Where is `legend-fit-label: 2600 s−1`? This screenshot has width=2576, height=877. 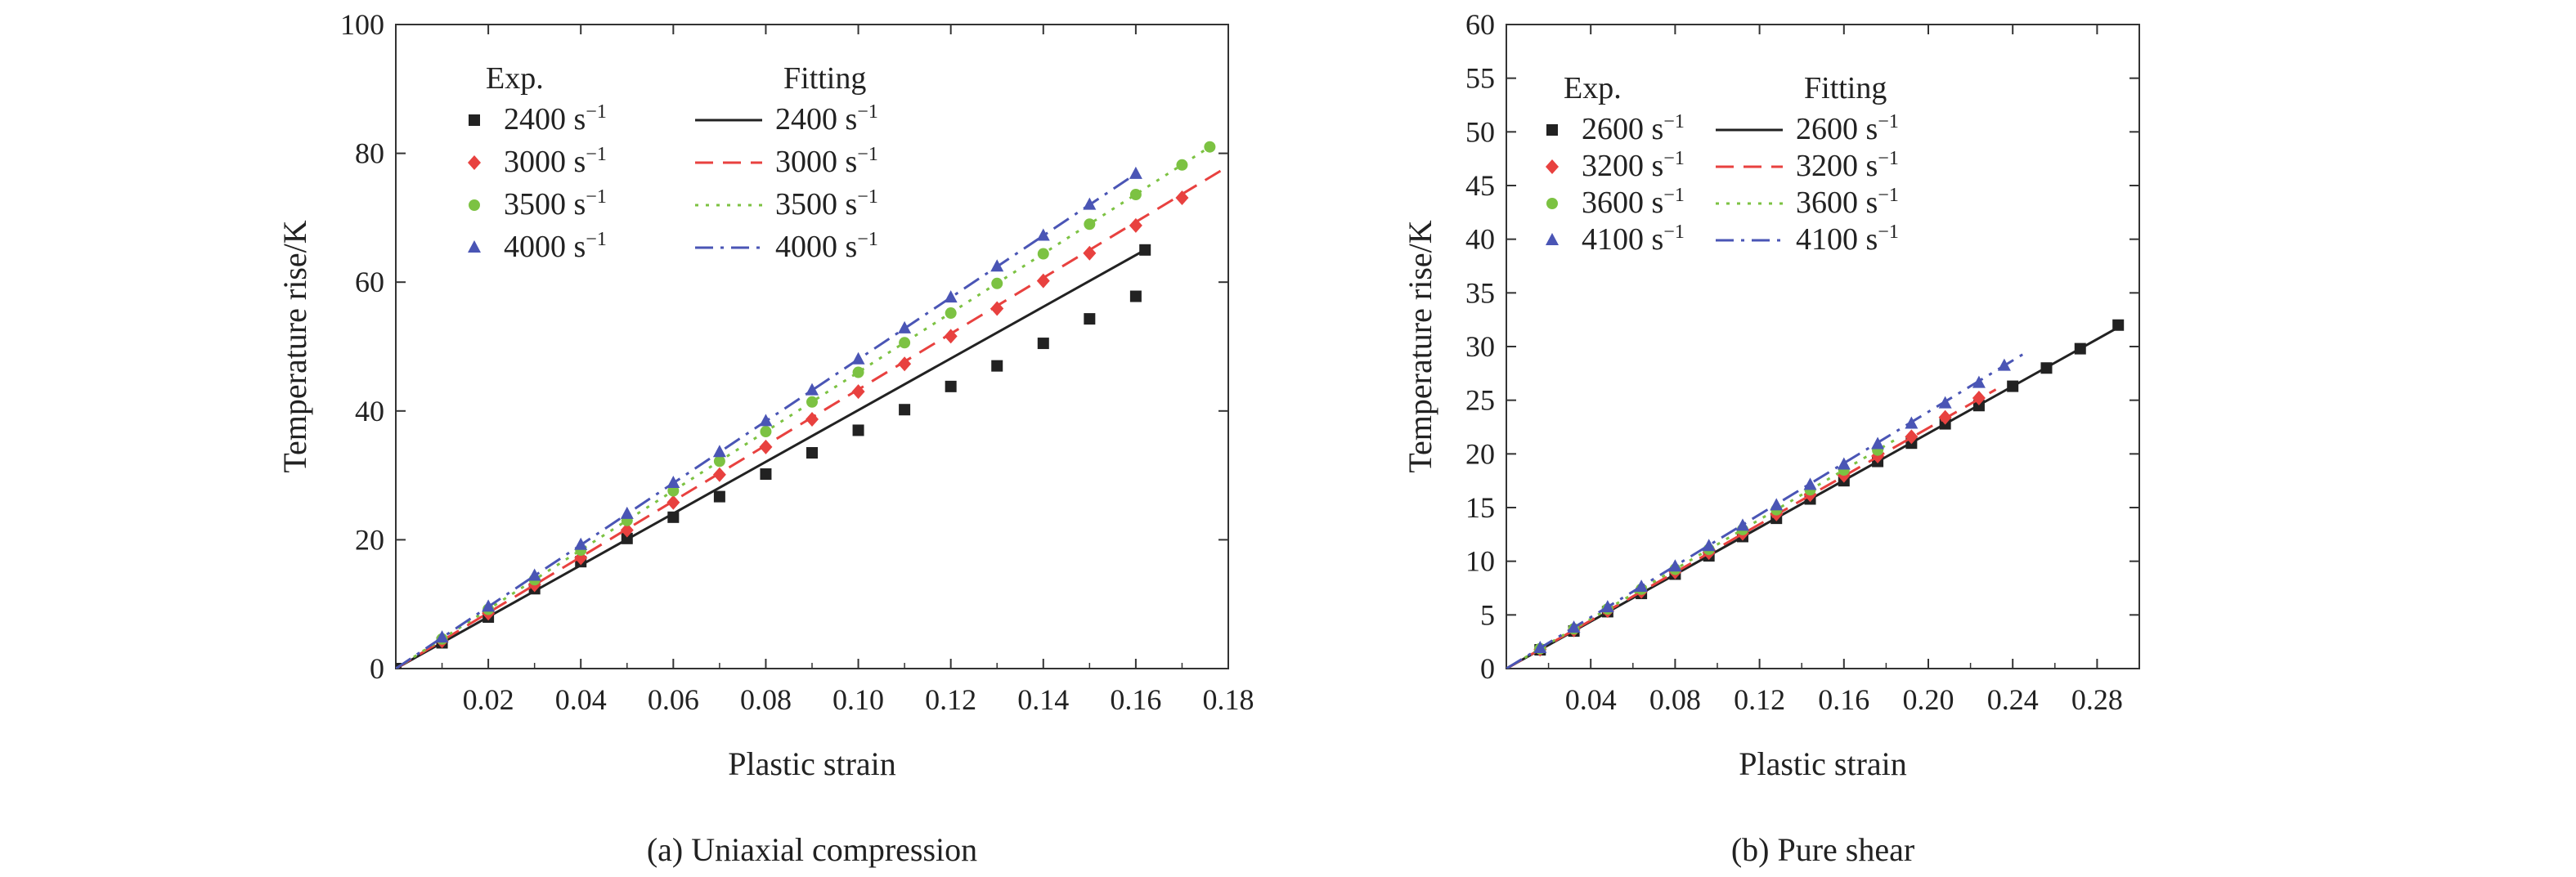
legend-fit-label: 2600 s−1 is located at coordinates (1848, 128).